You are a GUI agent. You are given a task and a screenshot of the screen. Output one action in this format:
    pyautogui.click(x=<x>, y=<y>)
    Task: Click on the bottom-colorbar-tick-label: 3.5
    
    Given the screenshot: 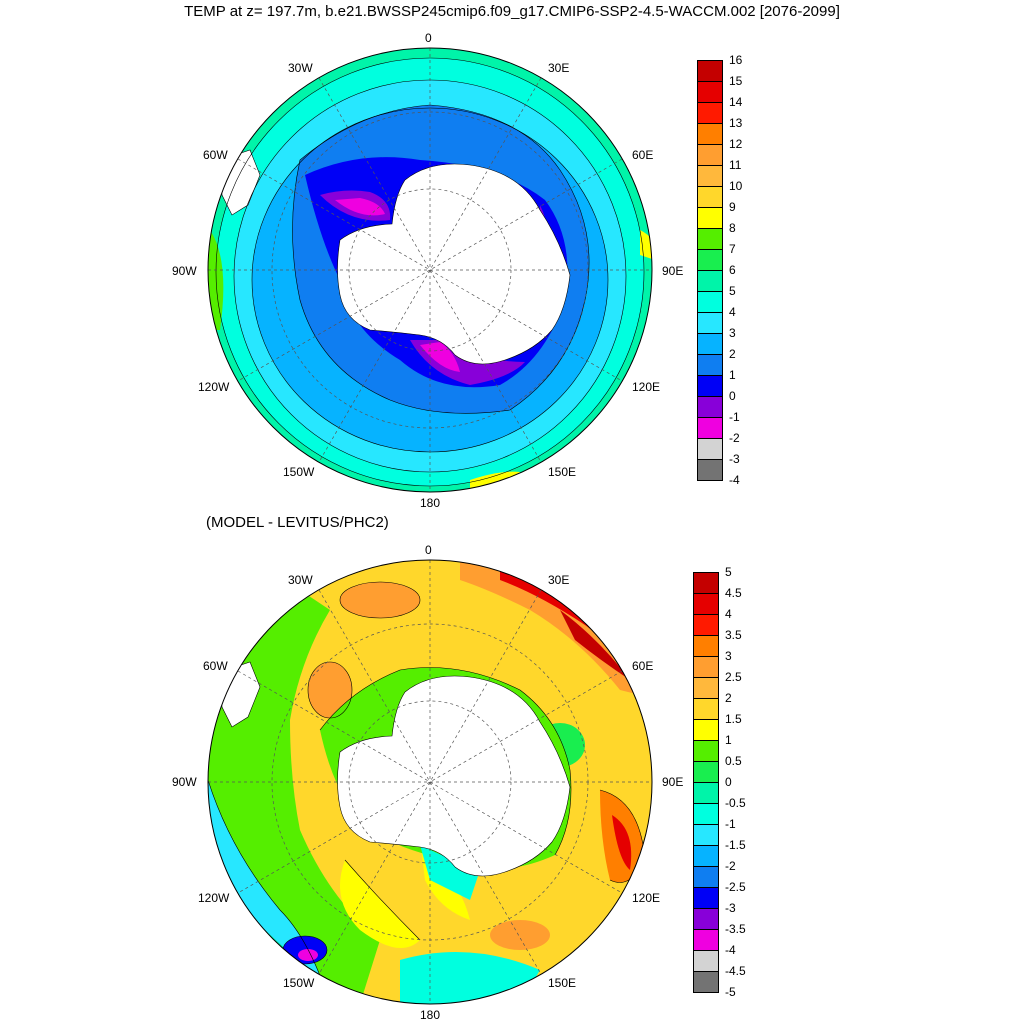 What is the action you would take?
    pyautogui.click(x=733, y=635)
    